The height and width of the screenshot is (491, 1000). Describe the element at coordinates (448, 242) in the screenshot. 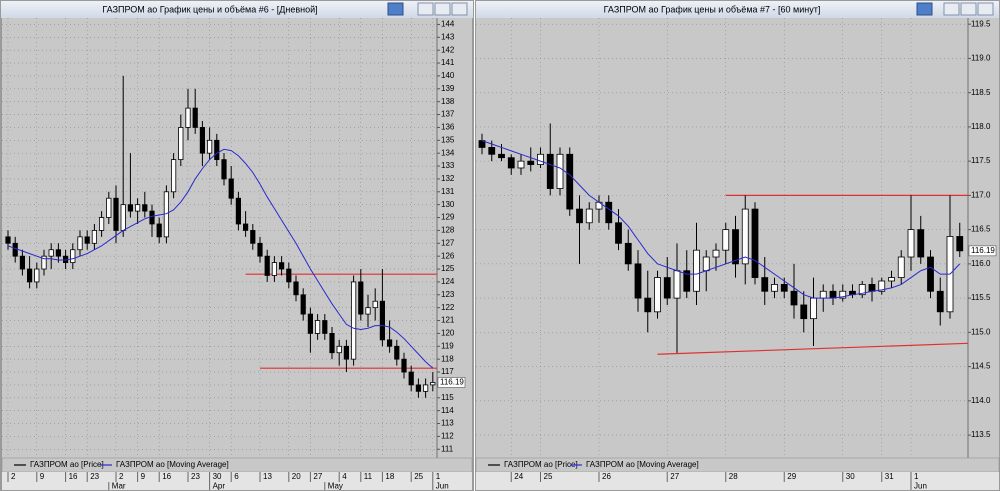

I see `y-tick-label: 127` at that location.